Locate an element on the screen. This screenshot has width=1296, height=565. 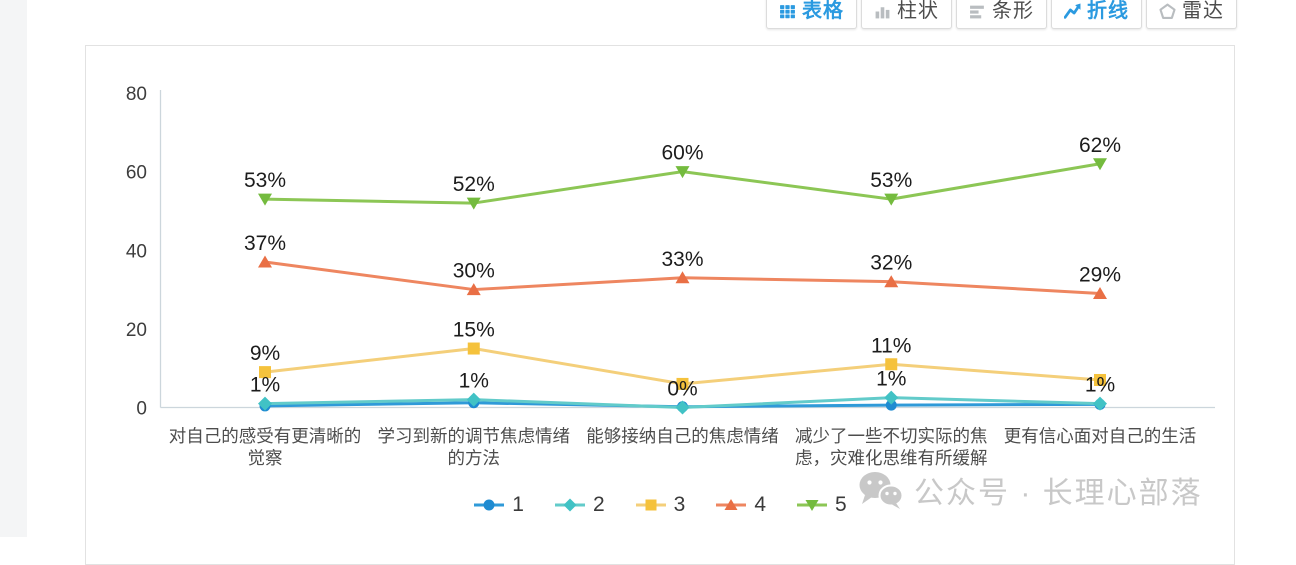
toolbar-button-line: 折线 is located at coordinates (1096, 14).